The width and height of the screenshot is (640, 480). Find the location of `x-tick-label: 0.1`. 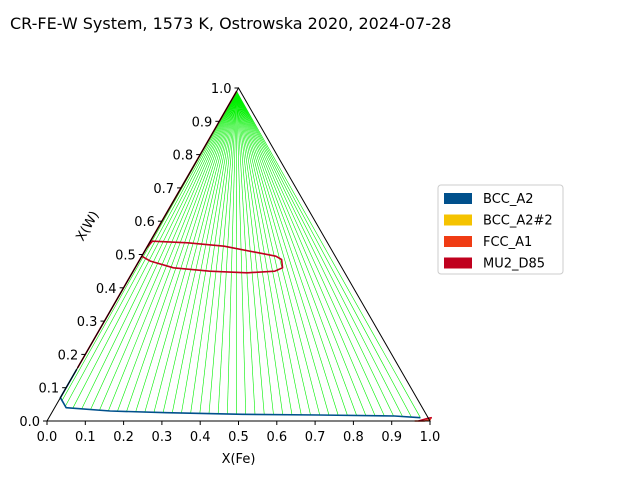

x-tick-label: 0.1 is located at coordinates (85, 437).